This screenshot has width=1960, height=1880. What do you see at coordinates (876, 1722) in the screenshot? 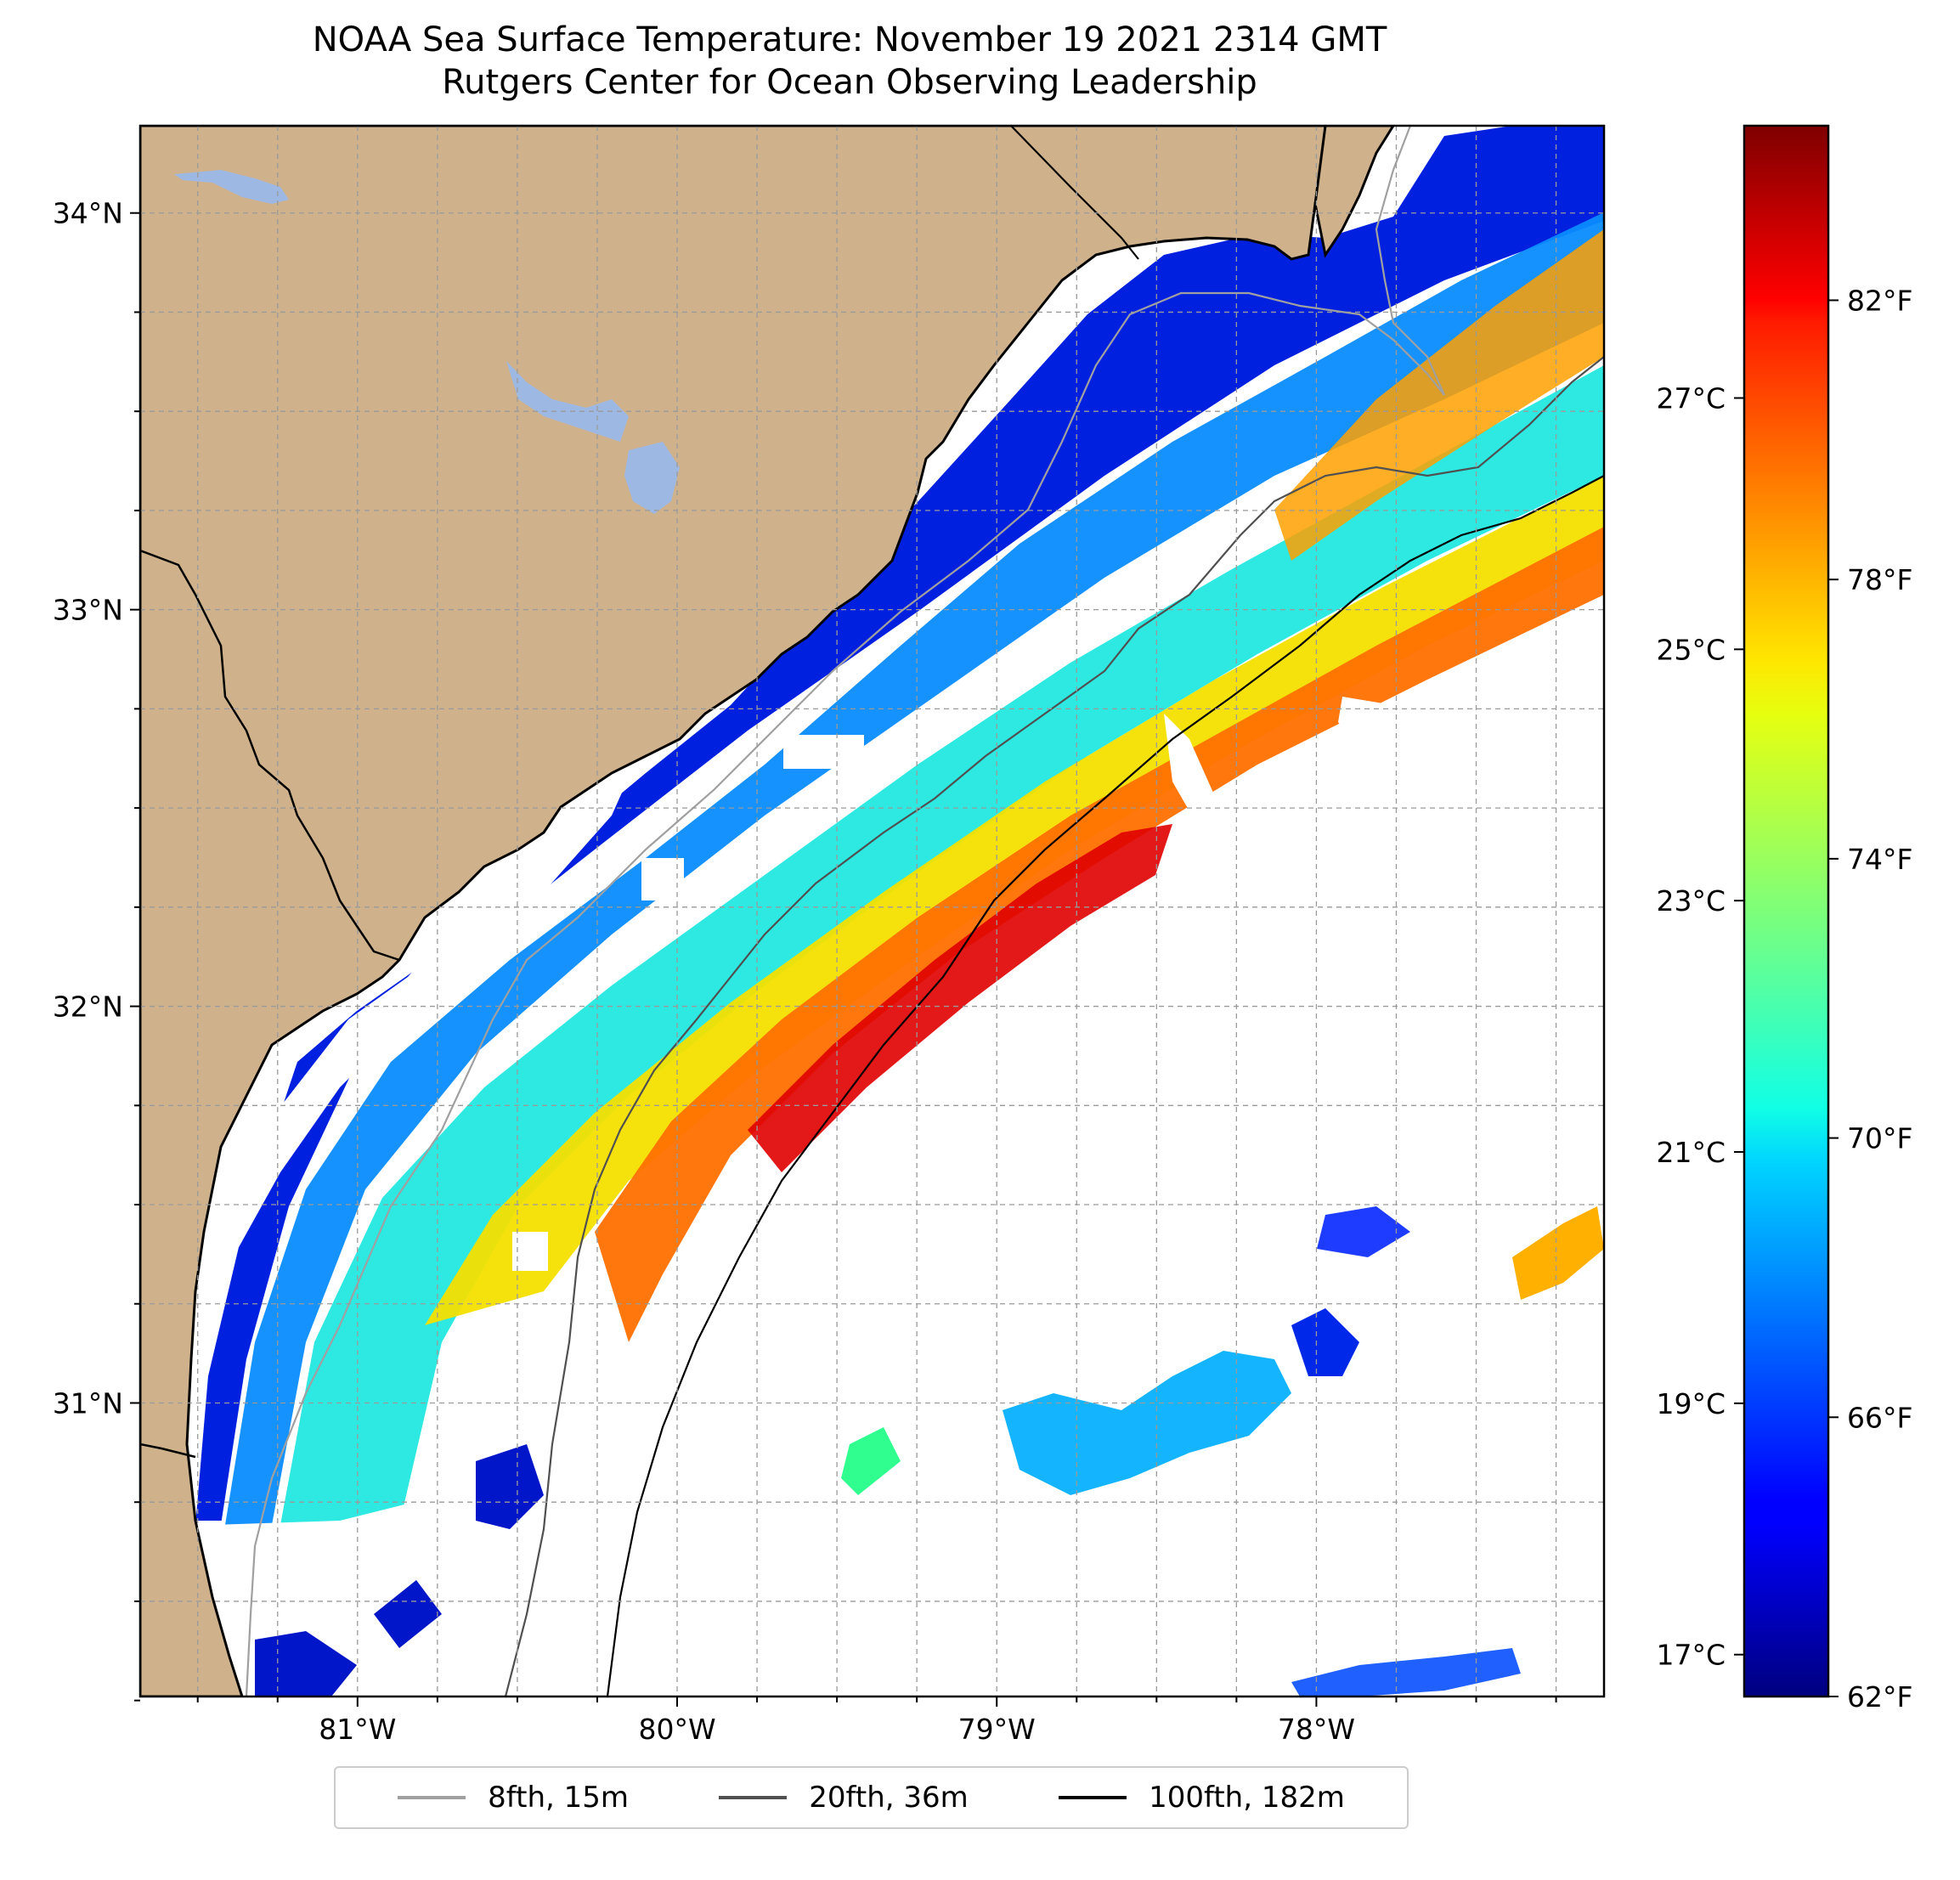
I see `longitude-axis: 81°W 80°W 79°W 78°W` at bounding box center [876, 1722].